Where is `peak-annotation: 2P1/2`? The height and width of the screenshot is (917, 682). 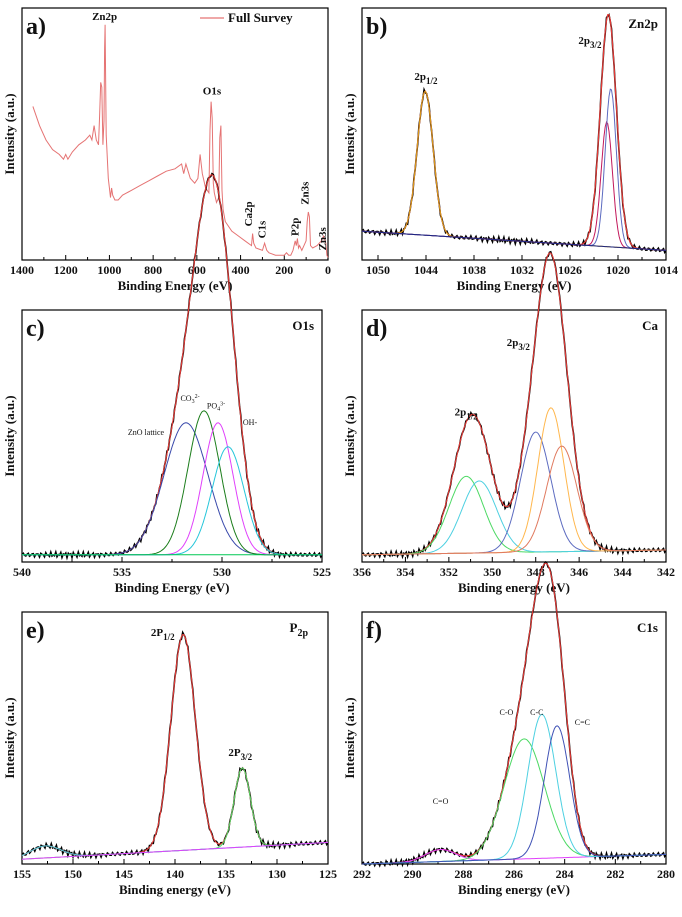 peak-annotation: 2P1/2 is located at coordinates (163, 634).